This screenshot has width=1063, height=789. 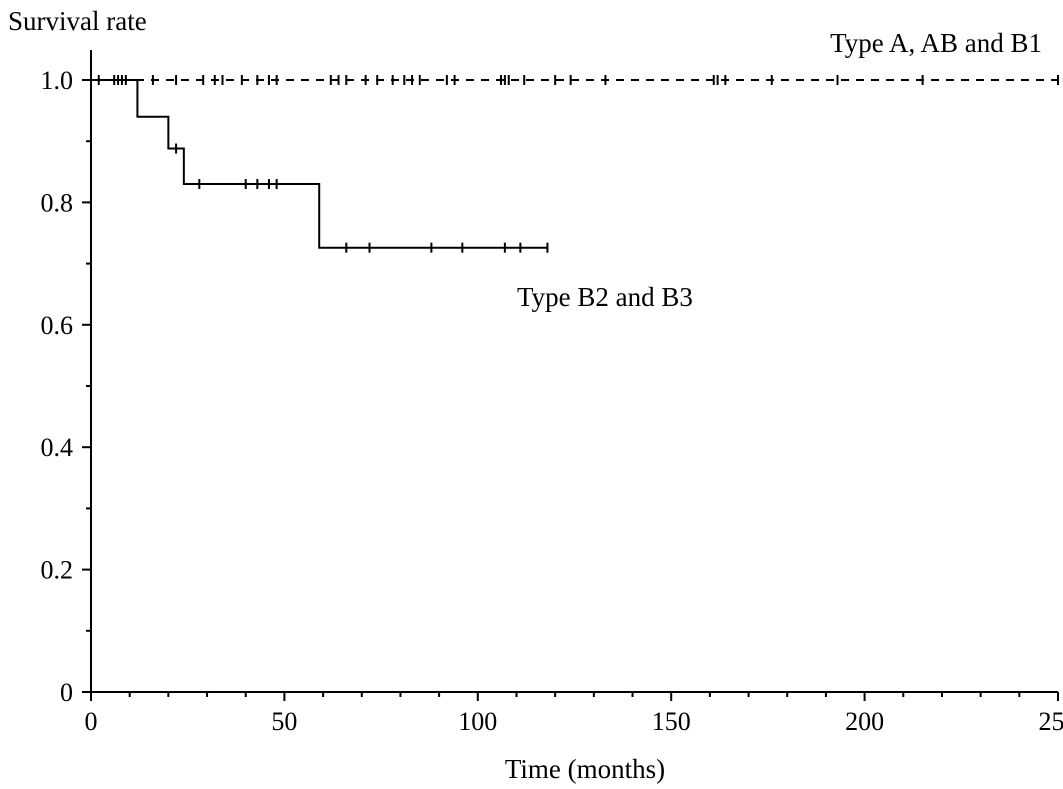 What do you see at coordinates (936, 43) in the screenshot?
I see `series-label-type-a-ab-b1: Type A, AB and B1` at bounding box center [936, 43].